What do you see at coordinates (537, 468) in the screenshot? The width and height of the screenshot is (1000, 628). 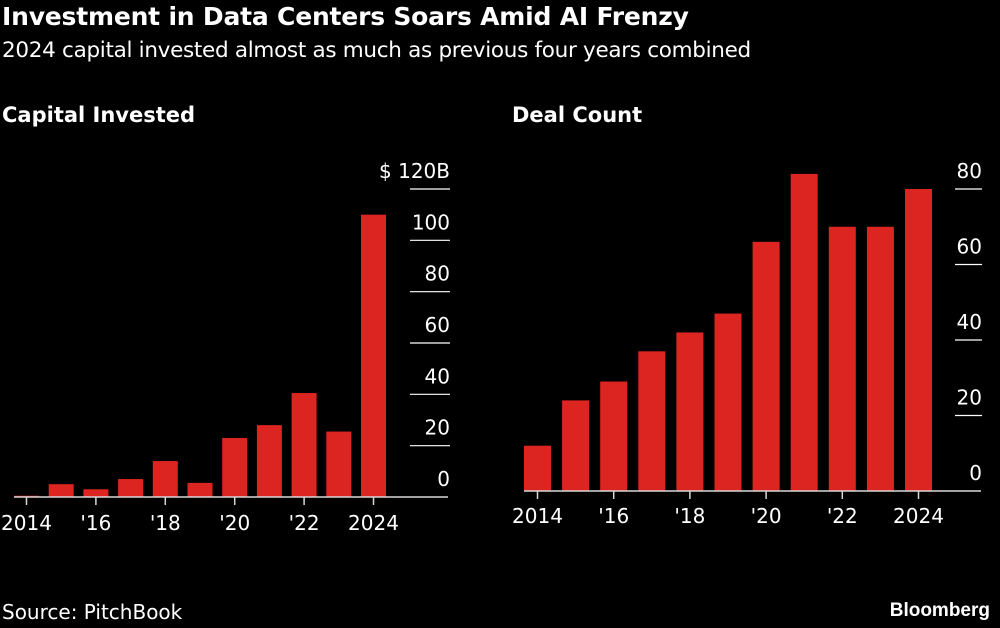 I see `deals-bar-2014` at bounding box center [537, 468].